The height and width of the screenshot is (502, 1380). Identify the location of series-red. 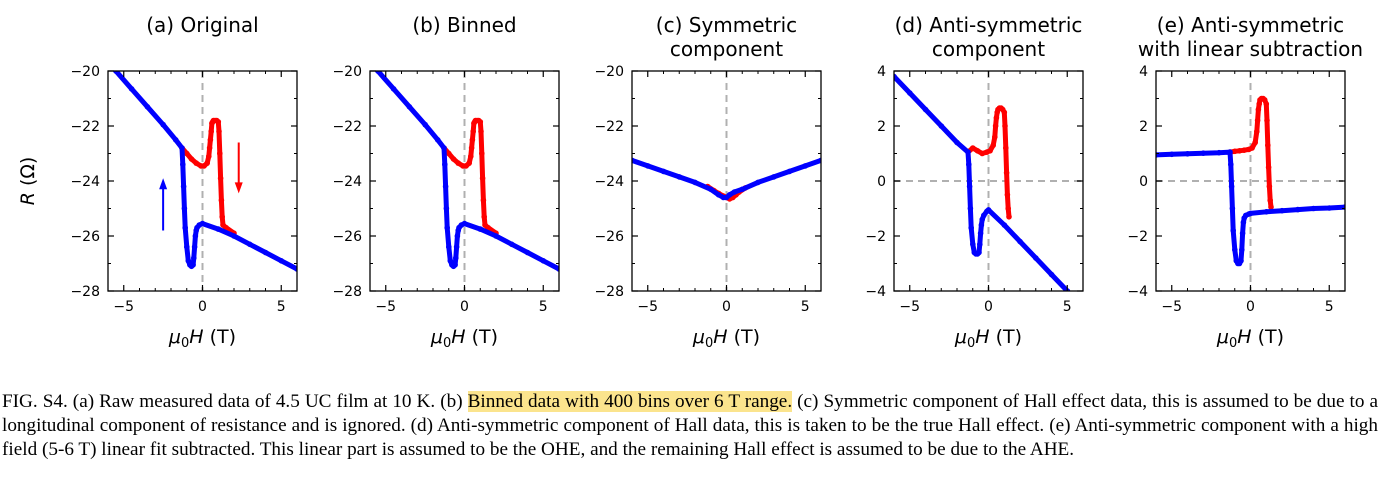
(208, 176).